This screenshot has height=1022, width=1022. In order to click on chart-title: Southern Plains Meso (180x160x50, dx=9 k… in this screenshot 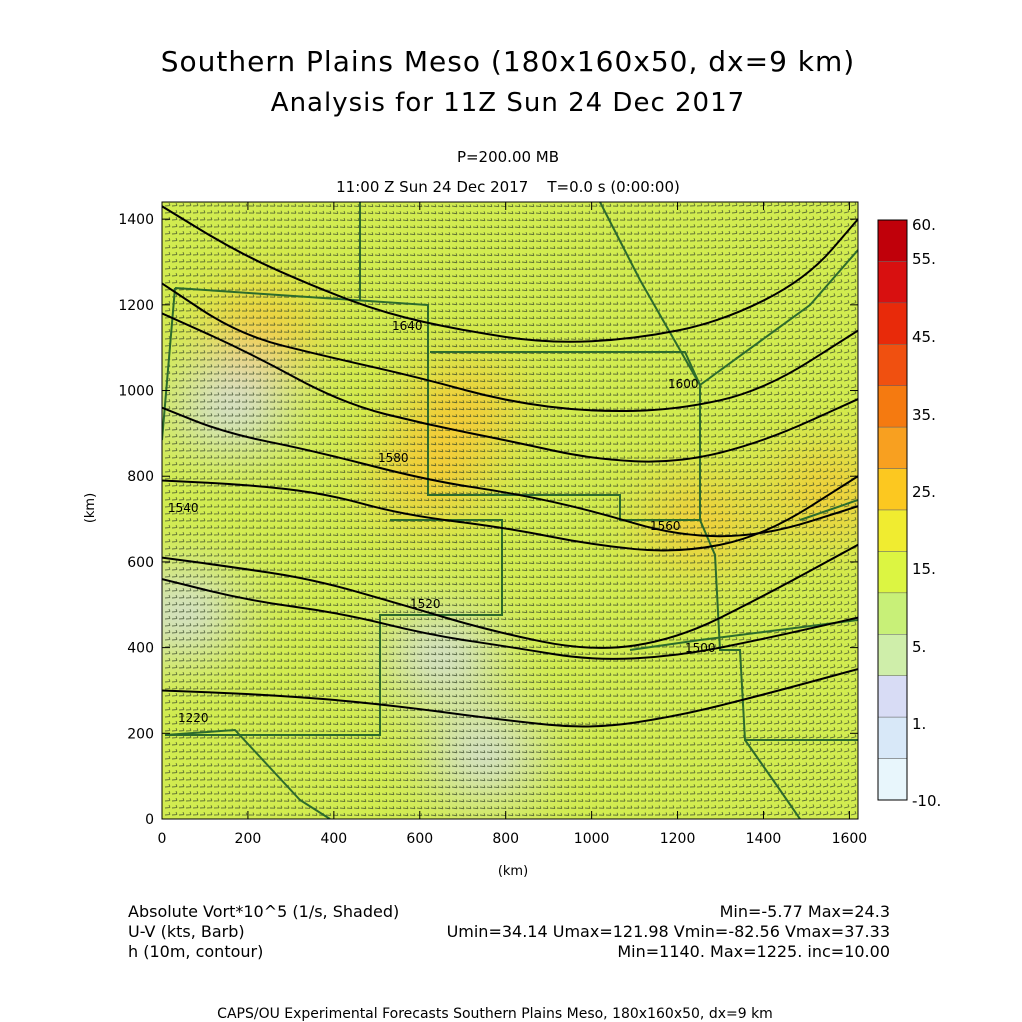, I will do `click(508, 61)`.